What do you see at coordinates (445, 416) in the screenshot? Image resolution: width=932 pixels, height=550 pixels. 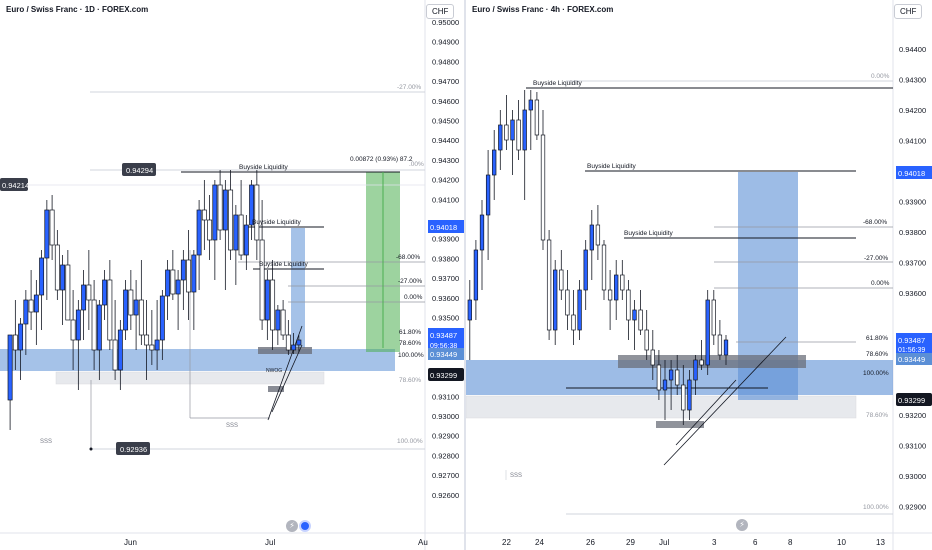 I see `price-tick-label: 0.93000` at bounding box center [445, 416].